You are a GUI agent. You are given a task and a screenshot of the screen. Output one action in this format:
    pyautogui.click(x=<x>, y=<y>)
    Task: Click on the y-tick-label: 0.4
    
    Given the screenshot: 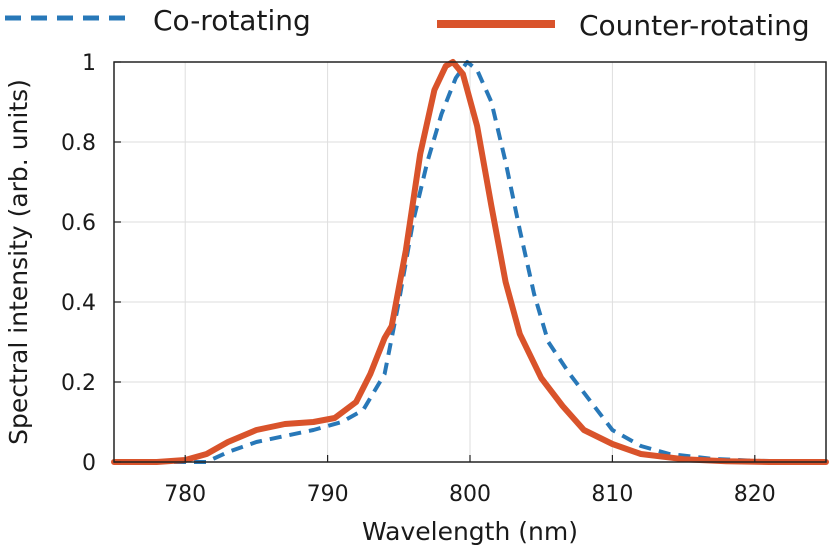 What is the action you would take?
    pyautogui.click(x=78, y=303)
    